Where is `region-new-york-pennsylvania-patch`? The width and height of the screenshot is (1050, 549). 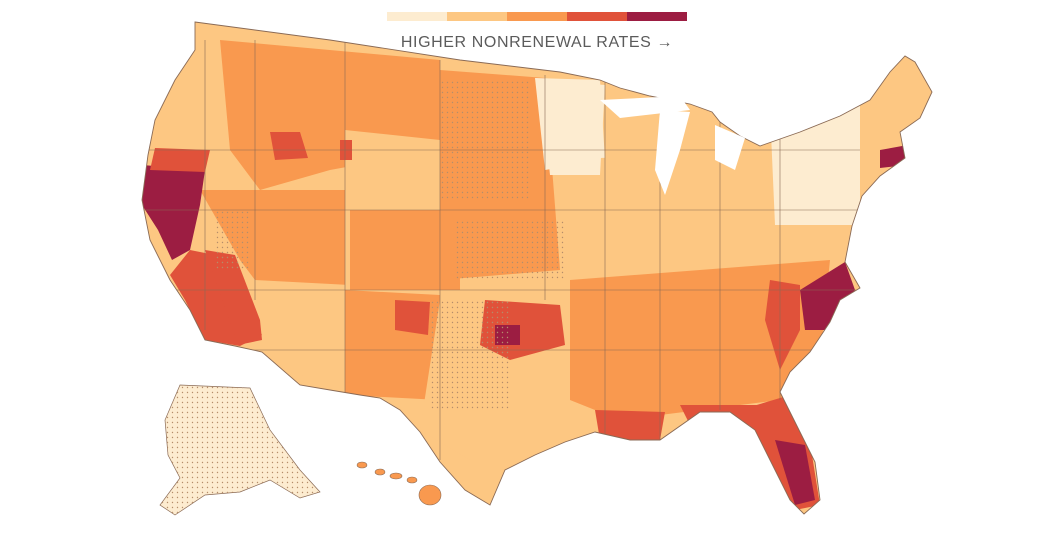 region-new-york-pennsylvania-patch is located at coordinates (815, 162).